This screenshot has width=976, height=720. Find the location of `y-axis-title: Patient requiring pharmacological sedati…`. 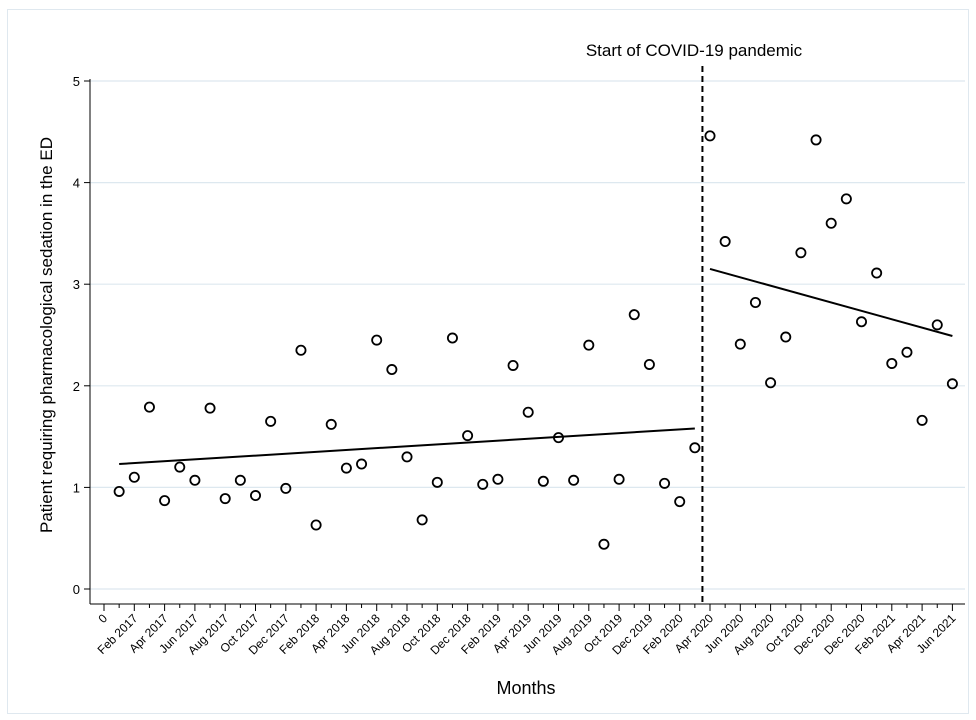

y-axis-title: Patient requiring pharmacological sedati… is located at coordinates (46, 335).